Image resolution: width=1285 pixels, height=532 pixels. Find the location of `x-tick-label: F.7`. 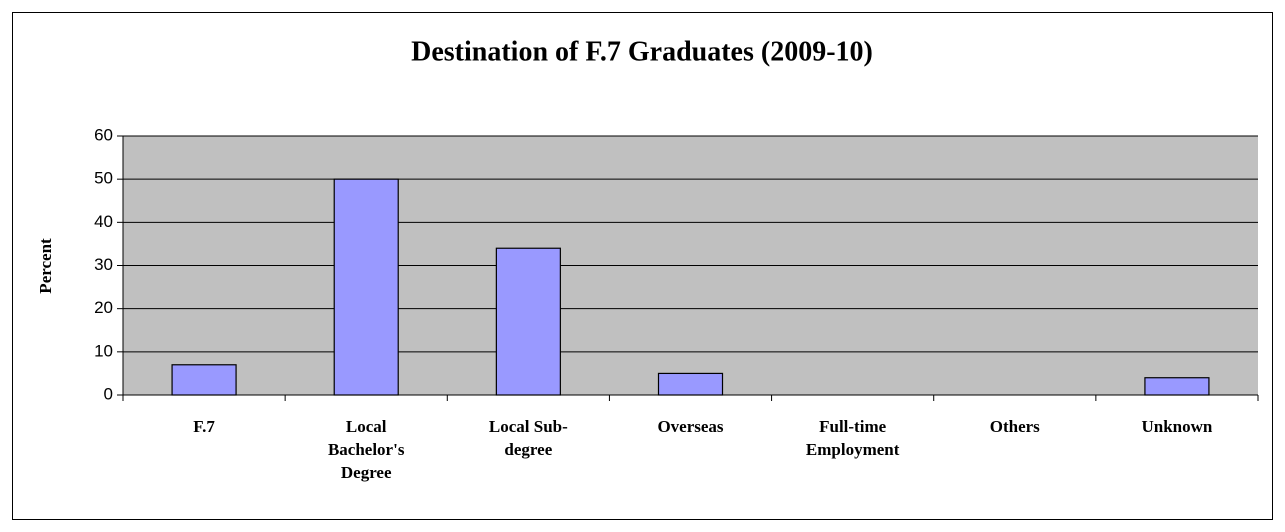

x-tick-label: F.7 is located at coordinates (204, 426).